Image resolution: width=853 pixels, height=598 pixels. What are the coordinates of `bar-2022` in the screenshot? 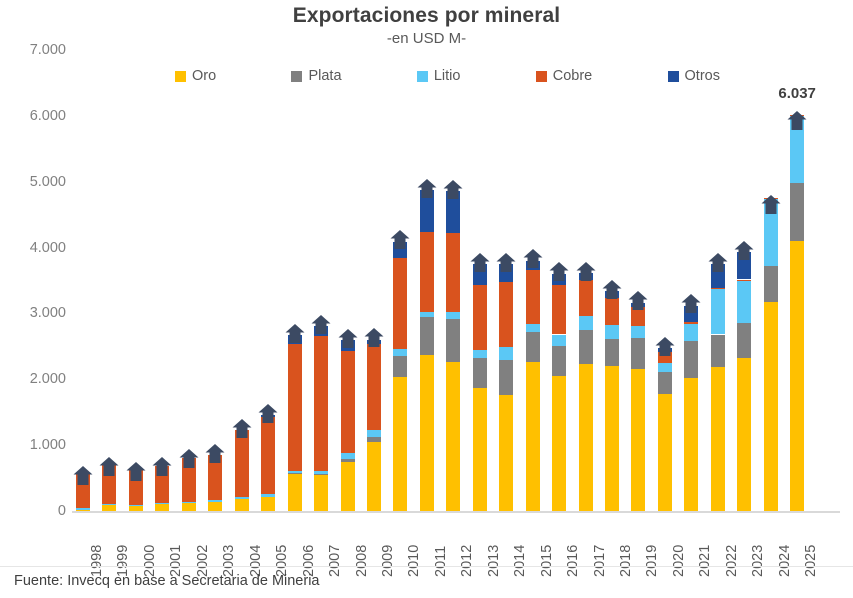 It's located at (718, 299).